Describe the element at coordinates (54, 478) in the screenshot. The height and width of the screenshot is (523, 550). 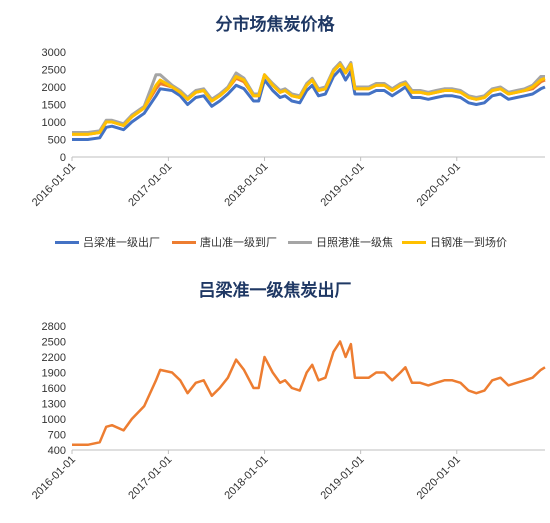
I see `x-tick-label: 2016-01-01` at that location.